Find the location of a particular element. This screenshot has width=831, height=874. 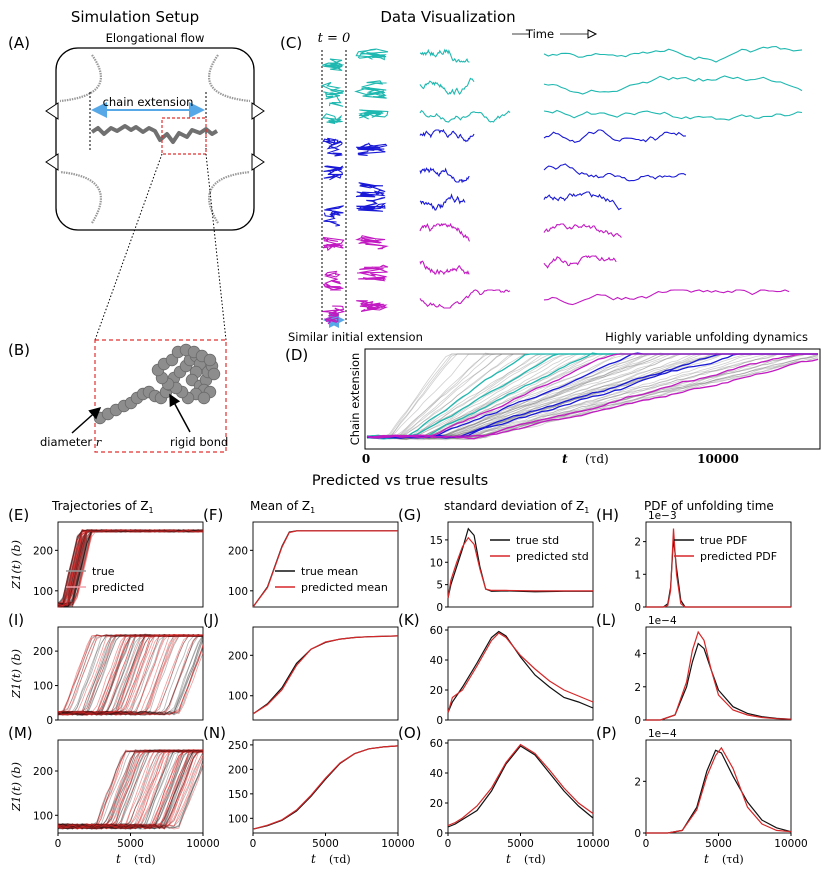

plot-k: (K) 0 20 40 60 is located at coordinates (496, 669).